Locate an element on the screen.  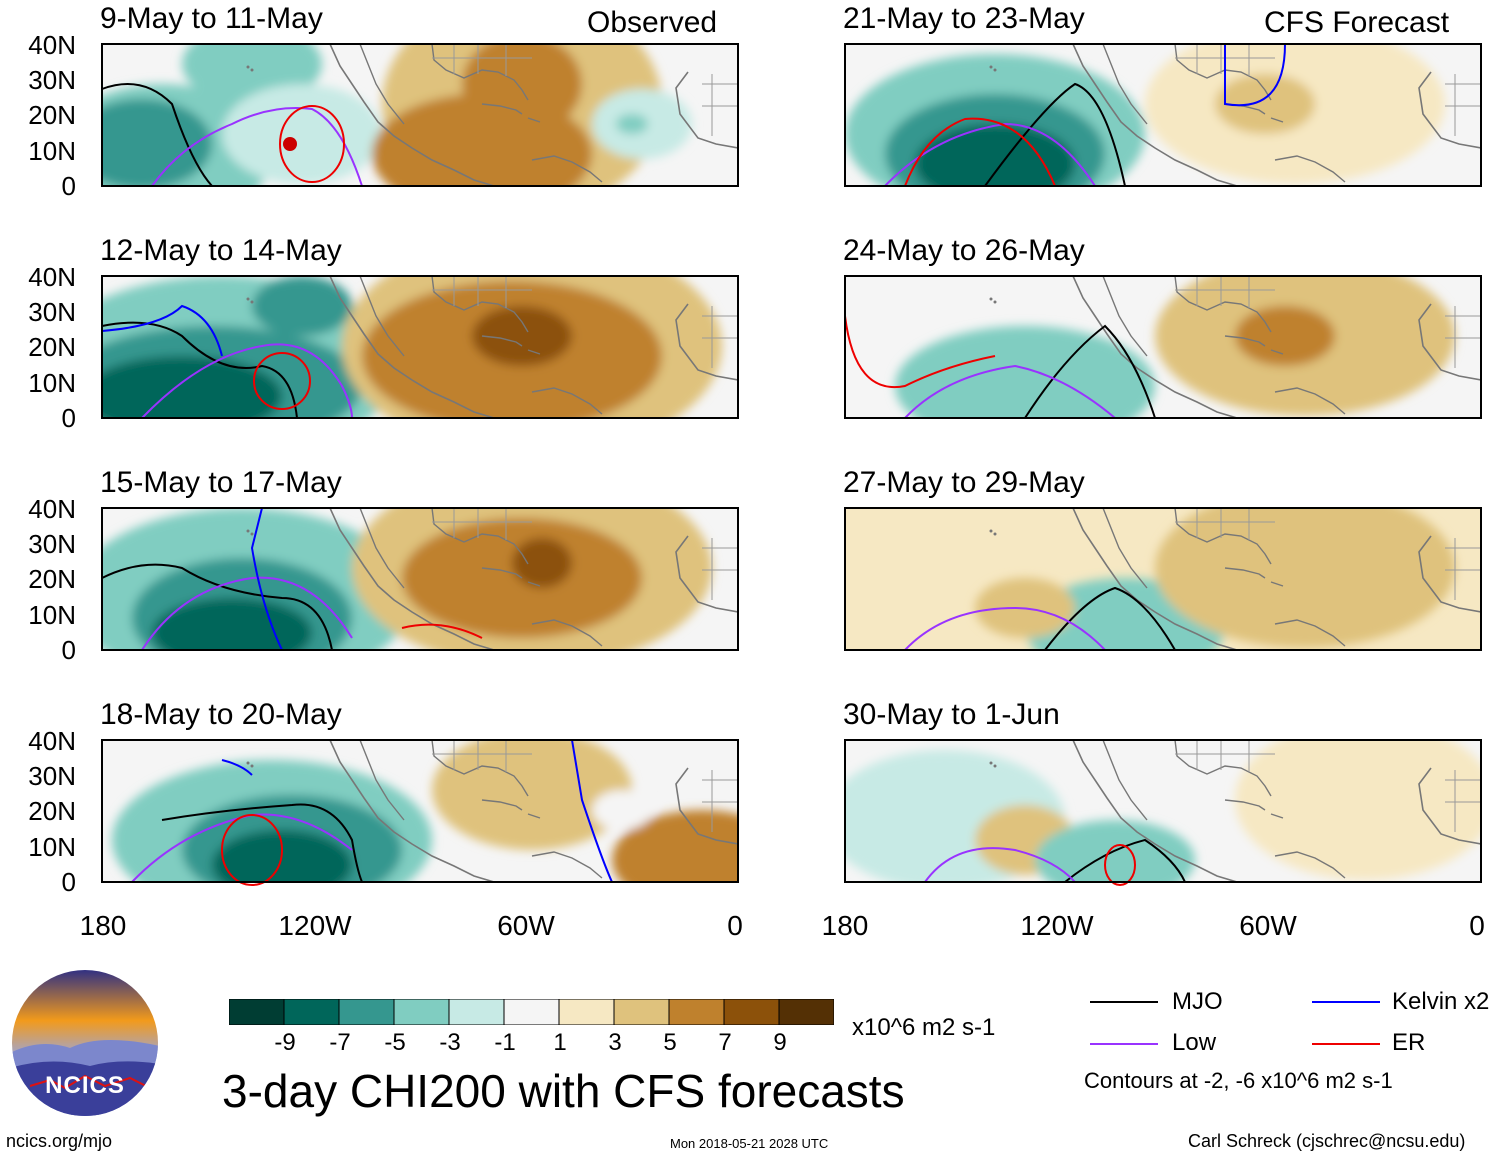
timestamp: Mon 2018-05-21 2028 UTC is located at coordinates (749, 1143).